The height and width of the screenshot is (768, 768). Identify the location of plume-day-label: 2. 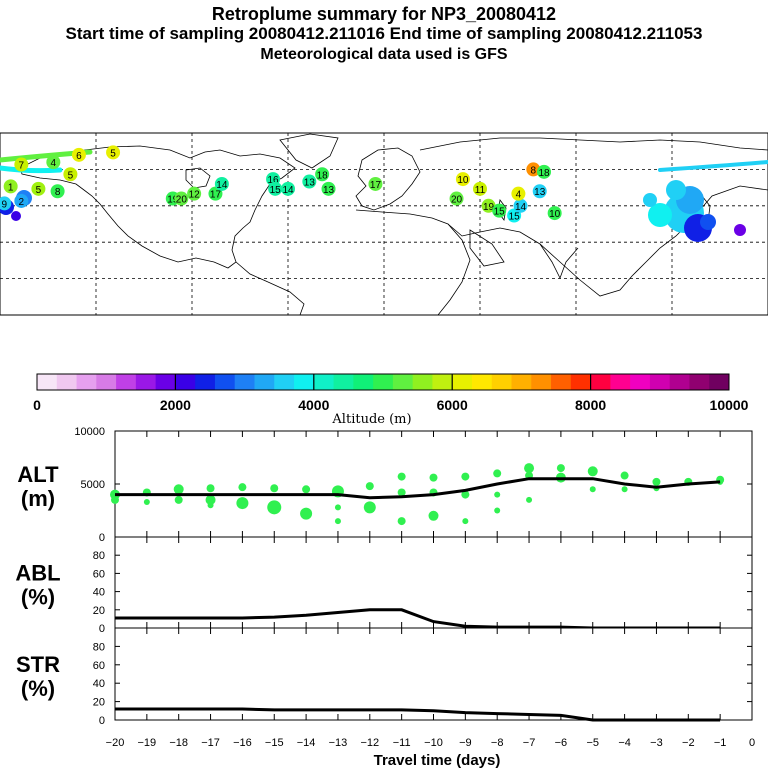
(22, 202).